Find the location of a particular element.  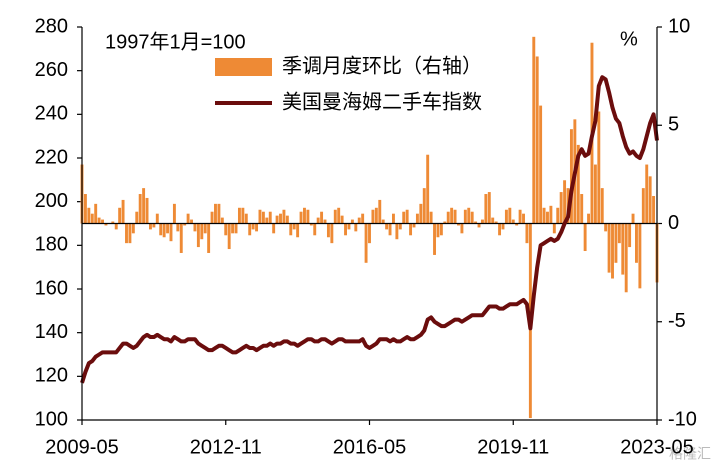

y2-tick-label: 0 is located at coordinates (673, 223).